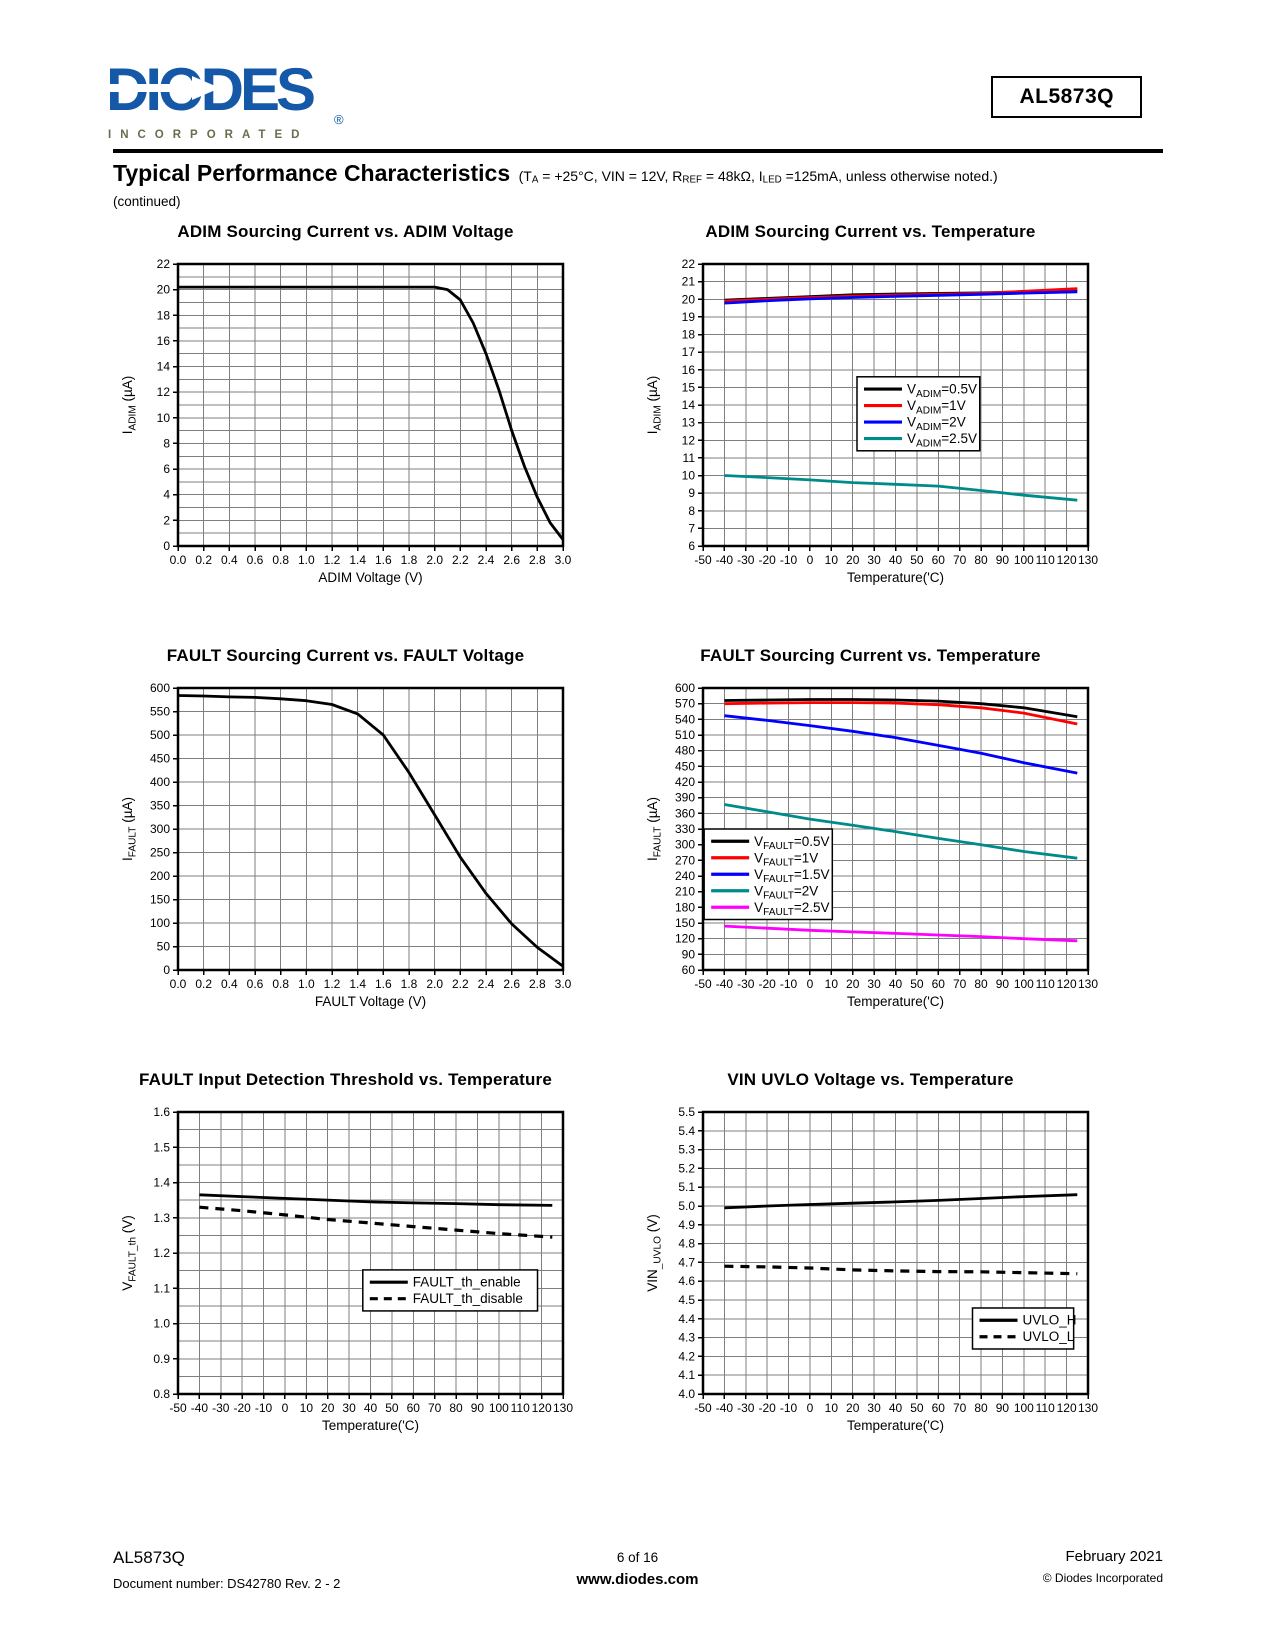  Describe the element at coordinates (981, 1408) in the screenshot. I see `x-tick-label: 80` at that location.